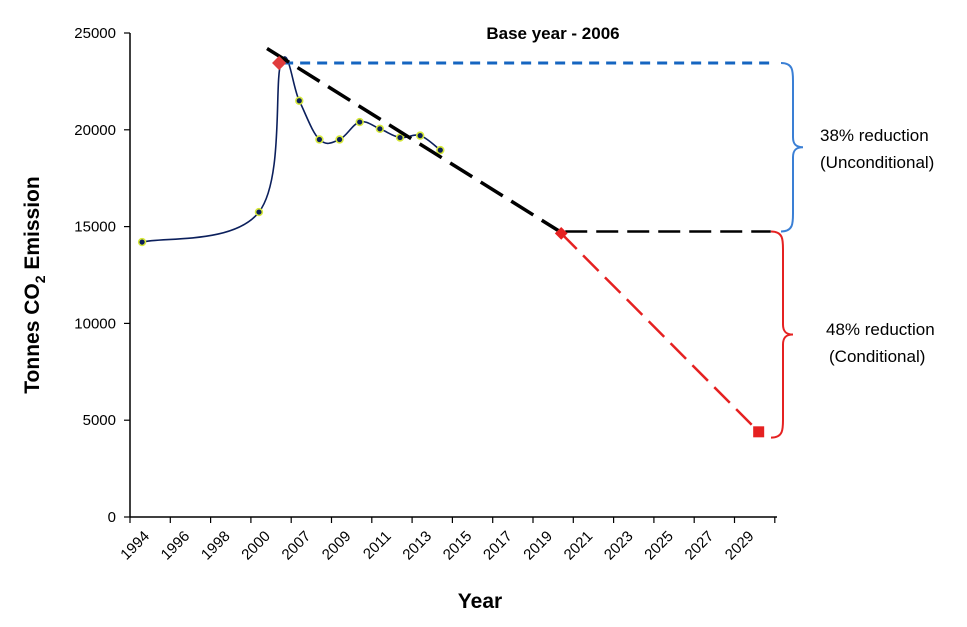 Image resolution: width=967 pixels, height=627 pixels. I want to click on chart-title: Base year - 2006, so click(552, 33).